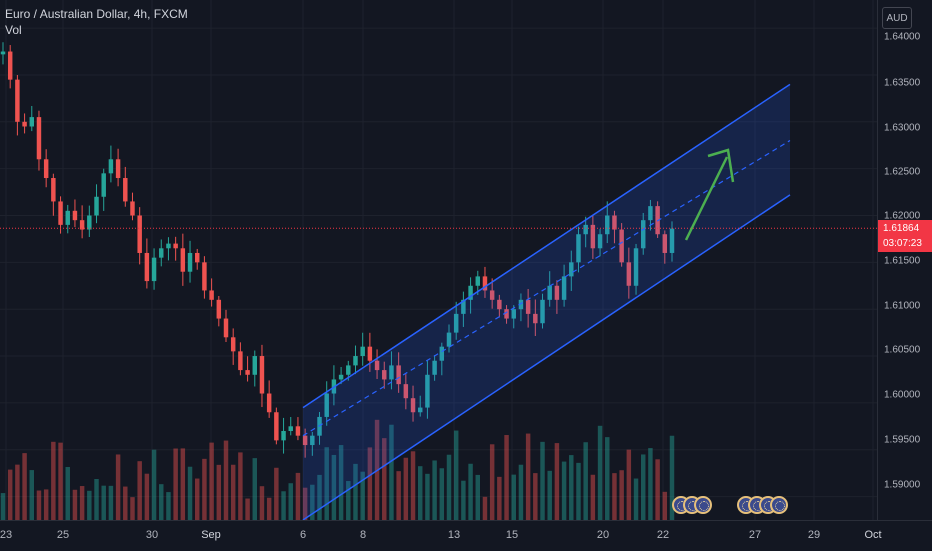 The image size is (932, 551). What do you see at coordinates (96, 14) in the screenshot?
I see `symbol-title: Euro / Australian Dollar, 4h, FXCM` at bounding box center [96, 14].